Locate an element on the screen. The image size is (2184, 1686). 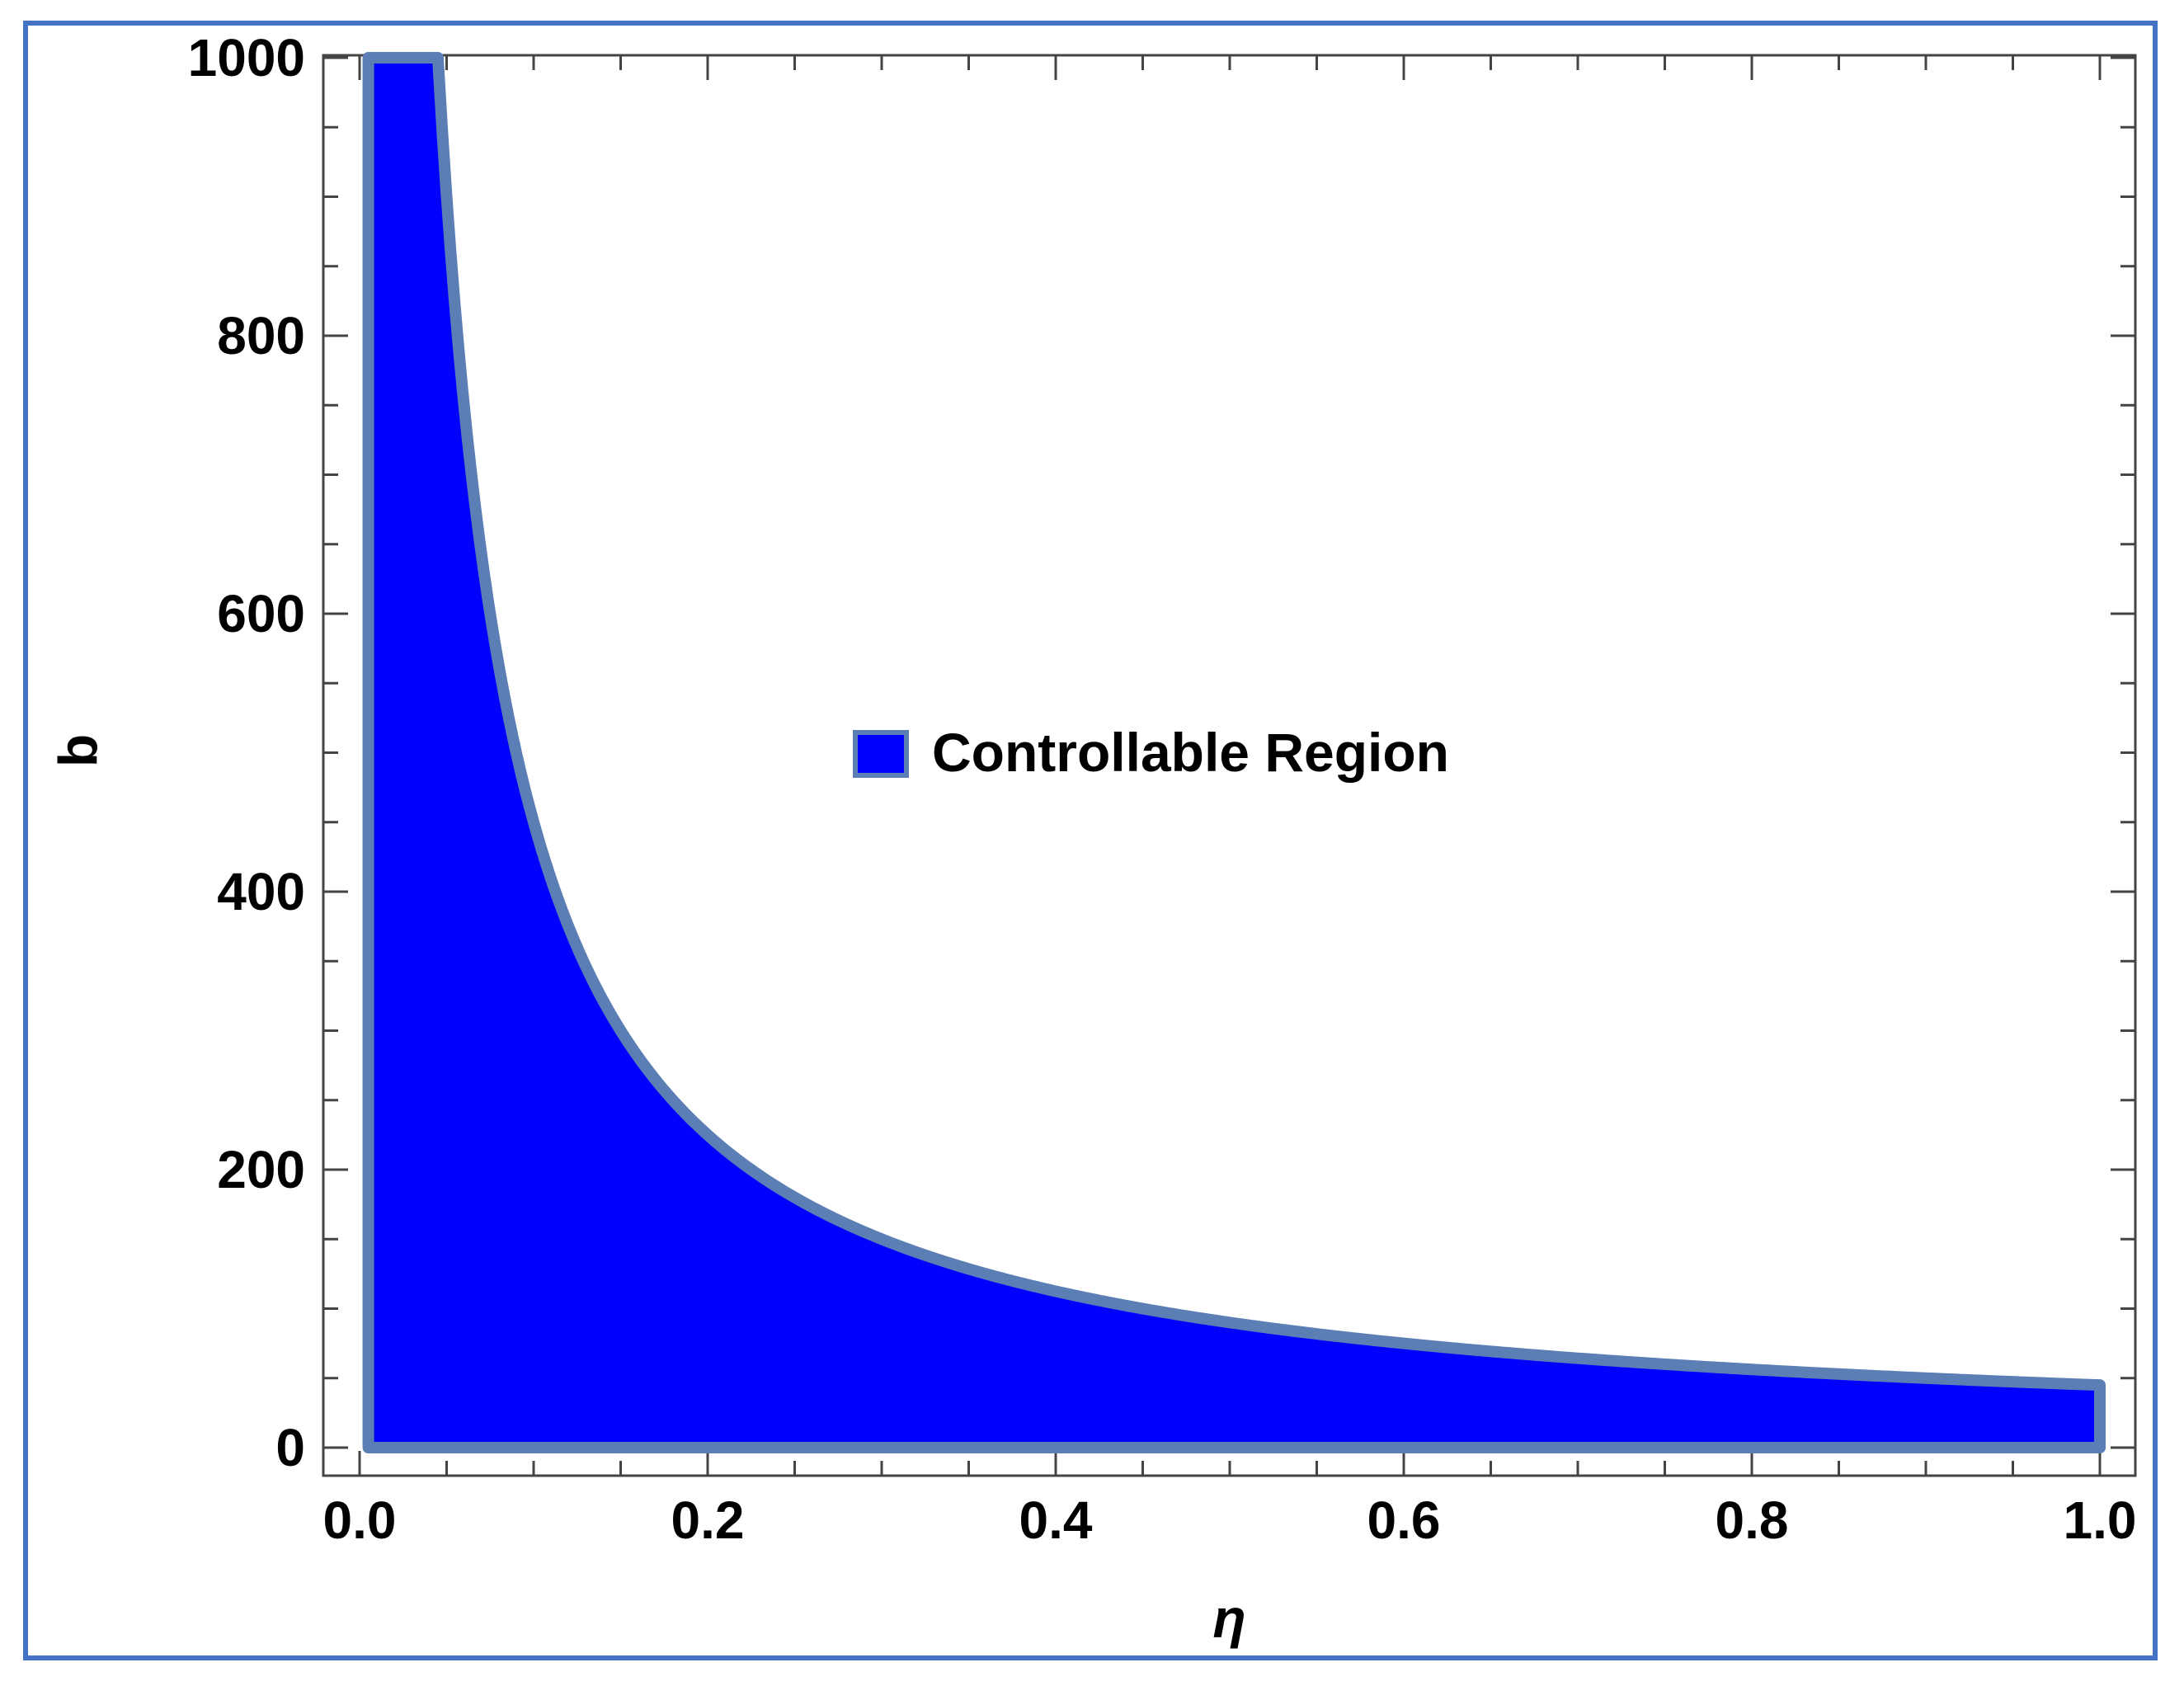
y-tick-label: 400 is located at coordinates (261, 891).